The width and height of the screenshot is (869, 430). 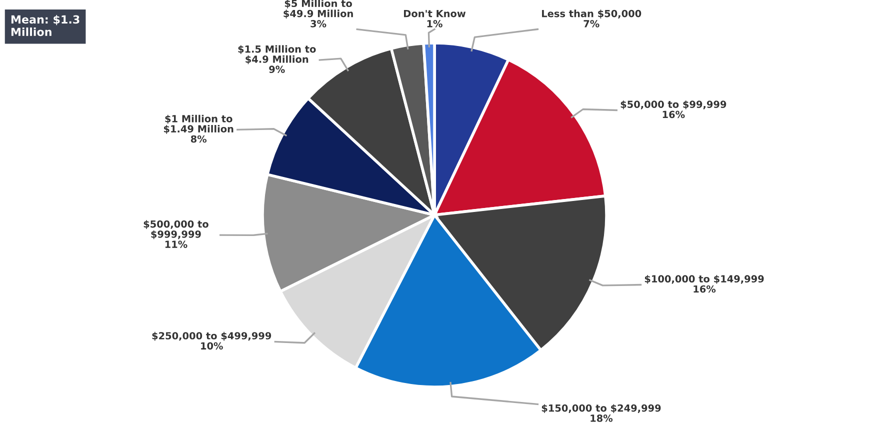 I want to click on slice-label: $50,000 to $99,999, so click(x=673, y=105).